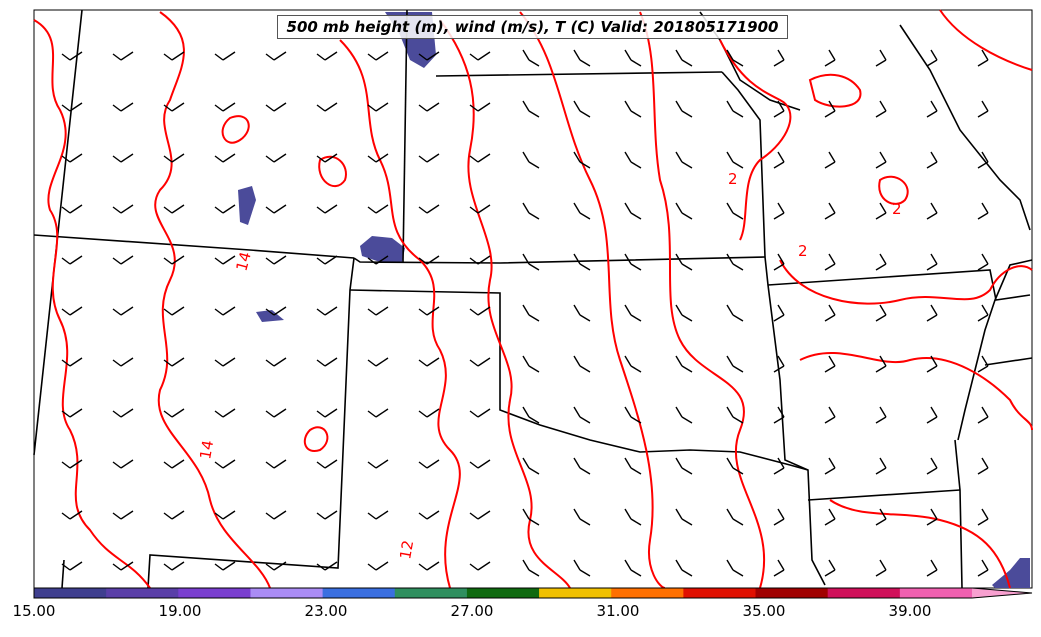  Describe the element at coordinates (34, 611) in the screenshot. I see `colorbar-label: 15.00` at that location.